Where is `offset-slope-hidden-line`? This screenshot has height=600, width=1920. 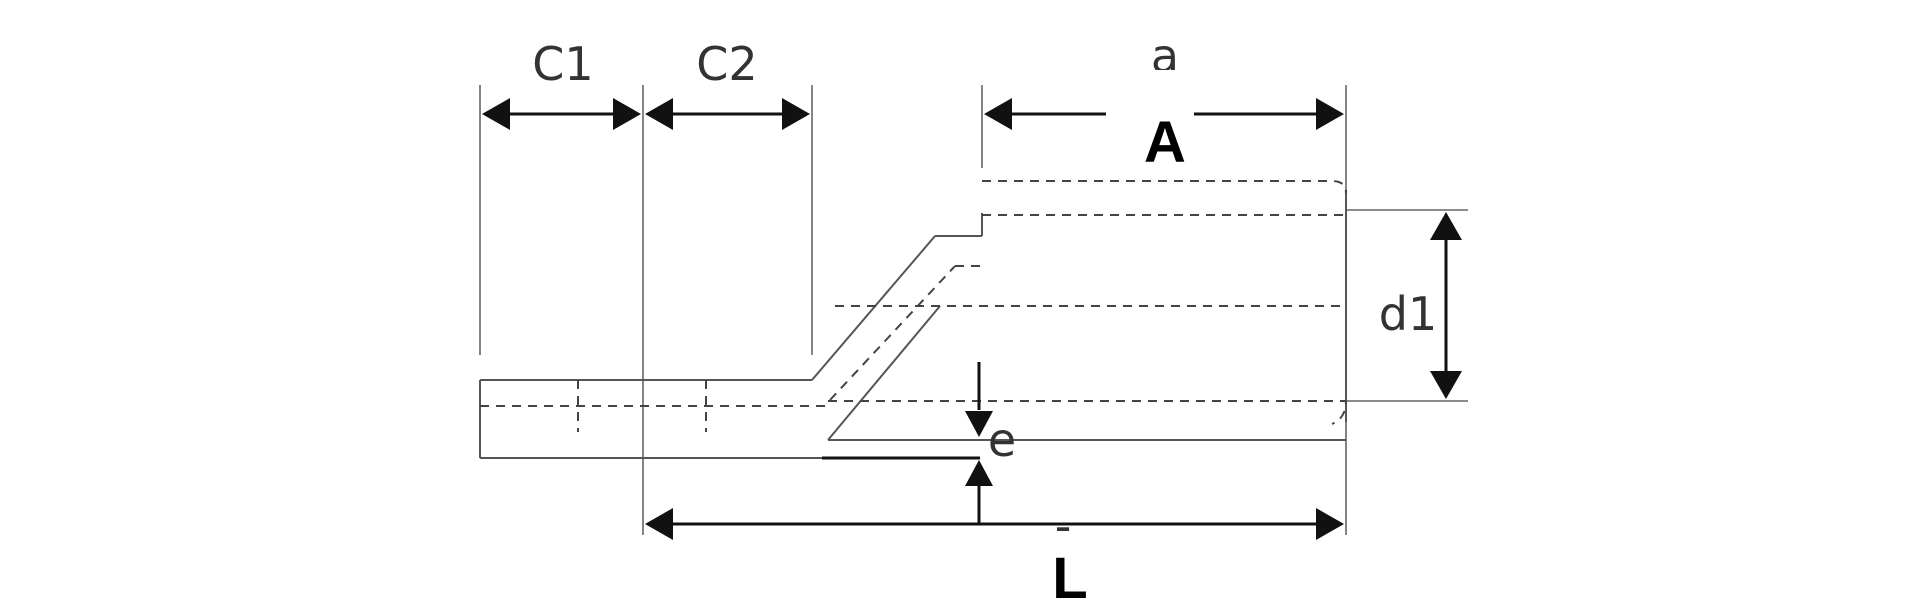
offset-slope-hidden-line is located at coordinates (892, 333).